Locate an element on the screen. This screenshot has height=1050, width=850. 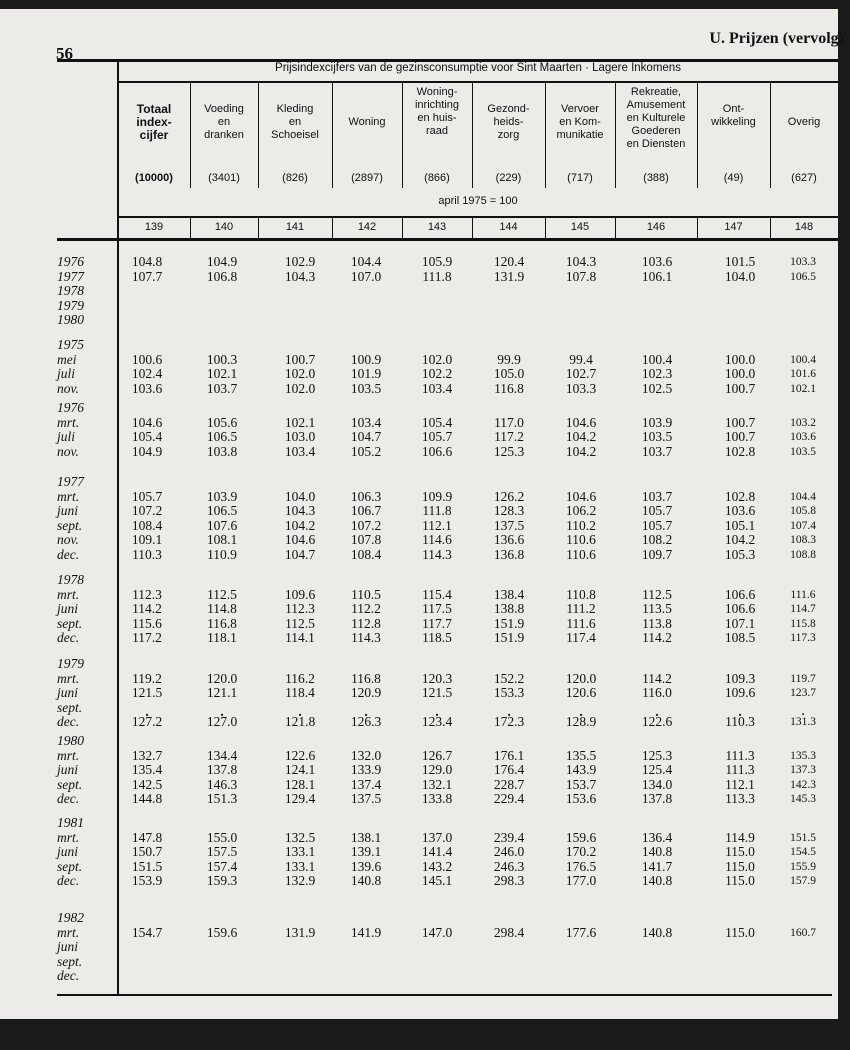
table-cell: 120.9 is located at coordinates (366, 693).